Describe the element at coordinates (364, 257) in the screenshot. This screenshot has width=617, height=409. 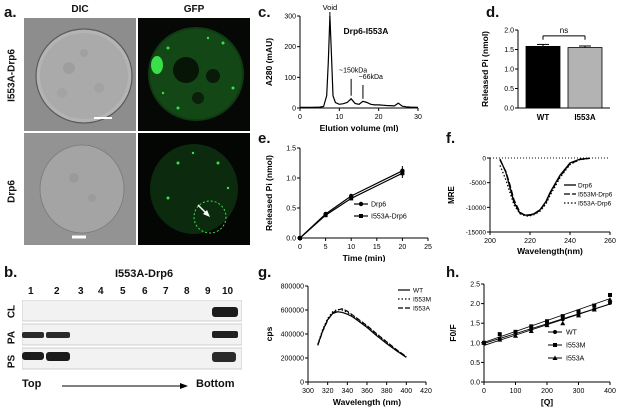
I see `x-axis-label: Time (min)` at that location.